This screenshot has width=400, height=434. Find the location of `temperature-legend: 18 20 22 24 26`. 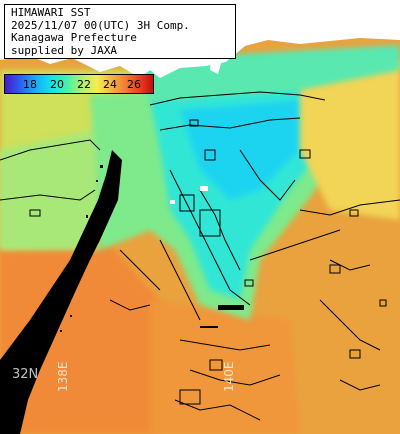

temperature-legend: 18 20 22 24 26 is located at coordinates (79, 84).